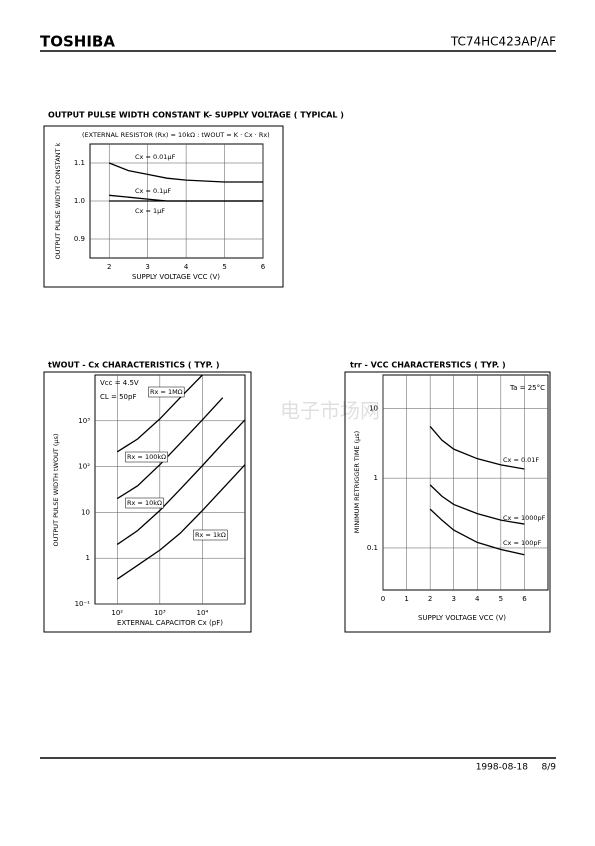  I want to click on series-label: Cx = 1000pF, so click(524, 518).